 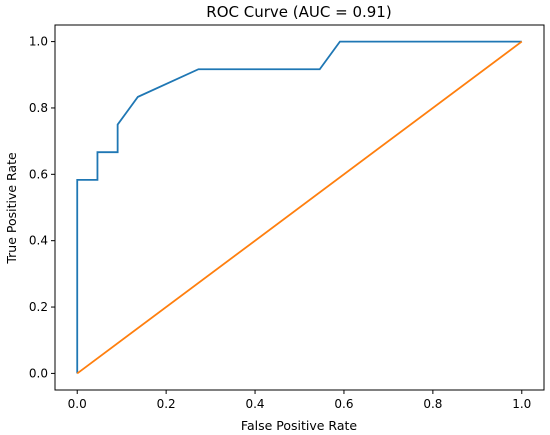 I want to click on y-tick-label: 0.2, so click(x=38, y=307).